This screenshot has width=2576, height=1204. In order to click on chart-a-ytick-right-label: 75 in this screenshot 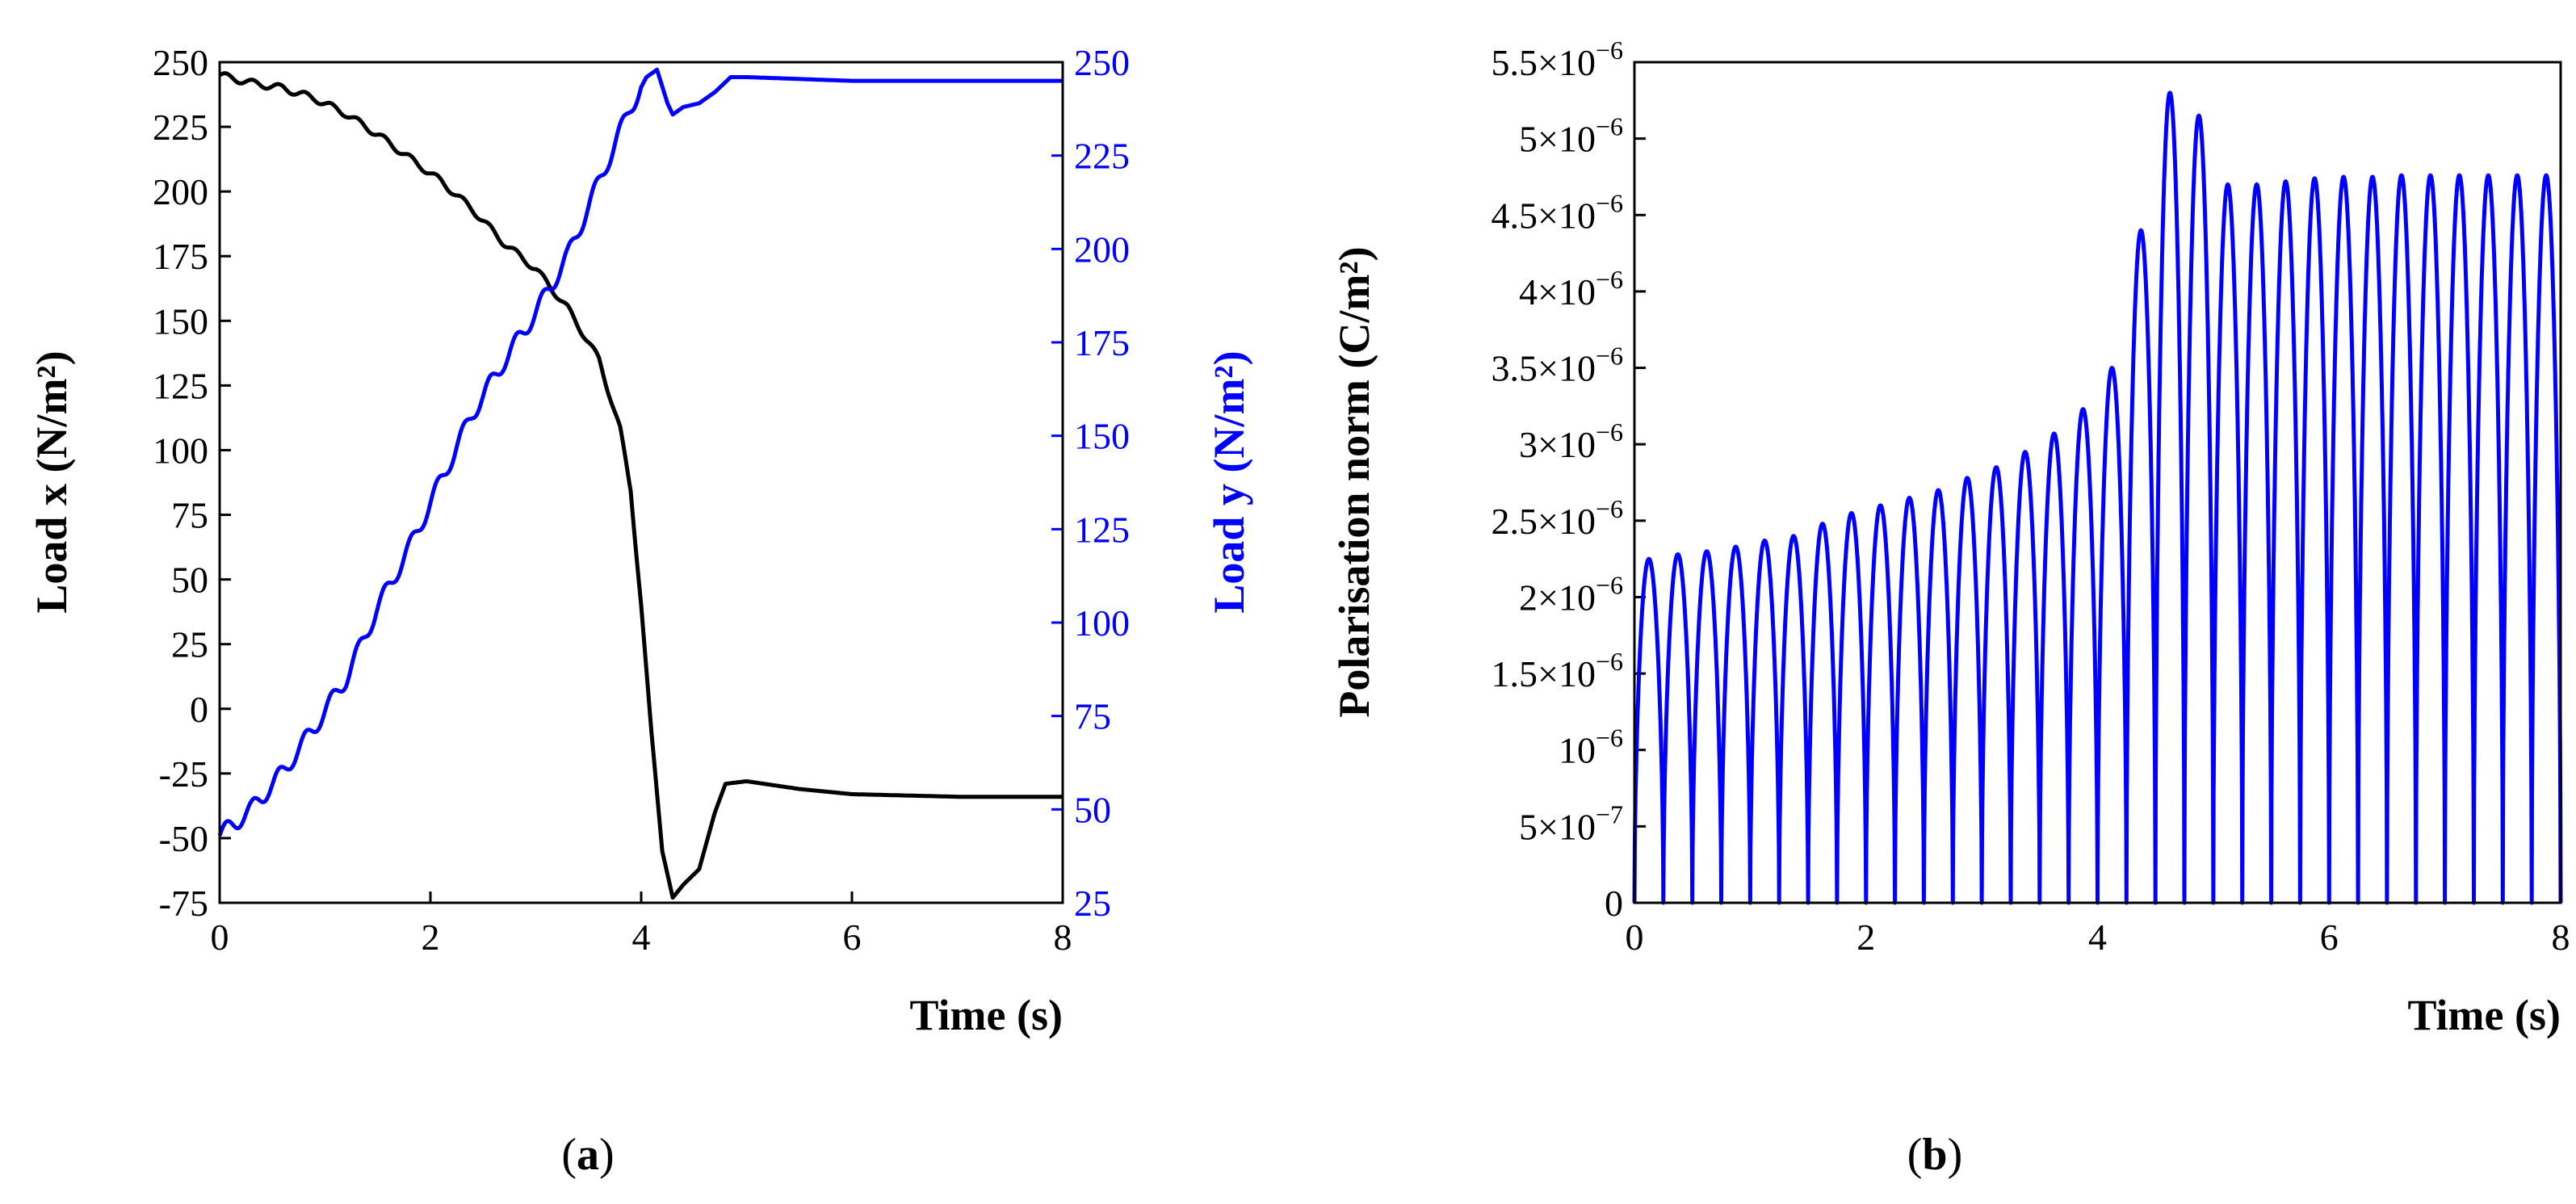, I will do `click(1092, 716)`.